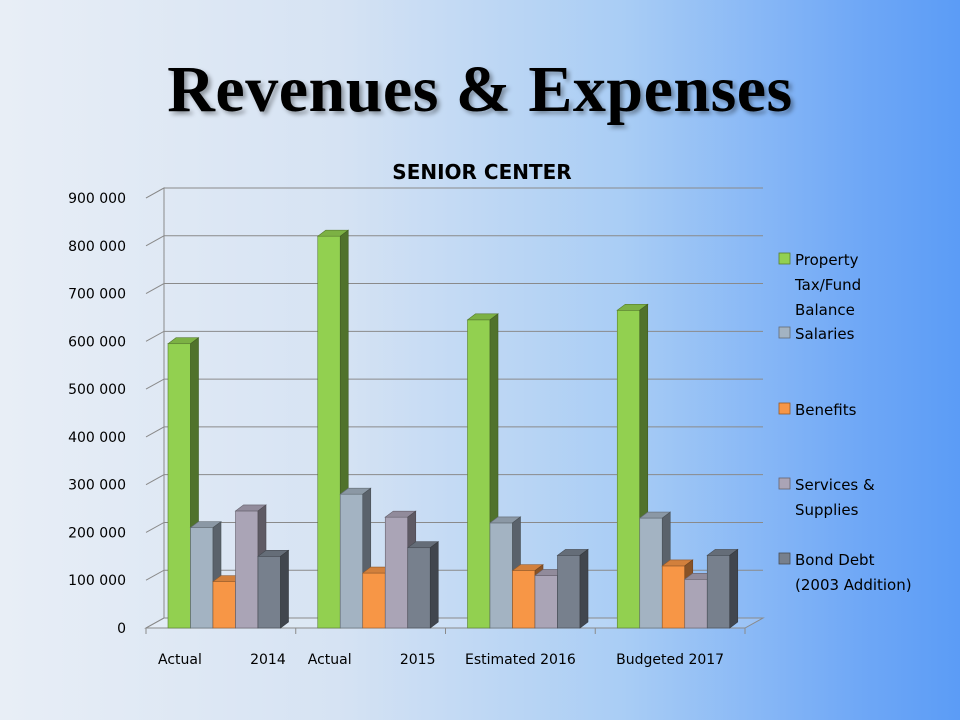 This screenshot has width=960, height=720. I want to click on x-tick-label: Actual 2014, so click(222, 660).